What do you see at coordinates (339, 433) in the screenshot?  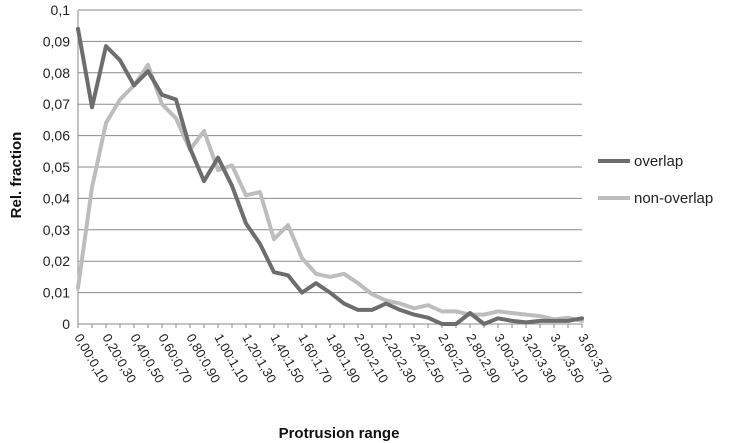 I see `x-axis-title: Protrusion range` at bounding box center [339, 433].